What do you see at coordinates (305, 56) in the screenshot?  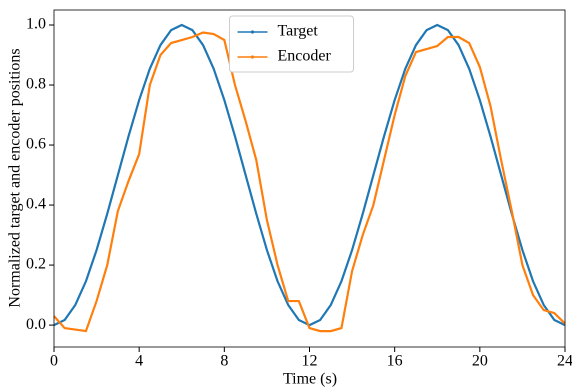 I see `legend-label: Encoder` at bounding box center [305, 56].